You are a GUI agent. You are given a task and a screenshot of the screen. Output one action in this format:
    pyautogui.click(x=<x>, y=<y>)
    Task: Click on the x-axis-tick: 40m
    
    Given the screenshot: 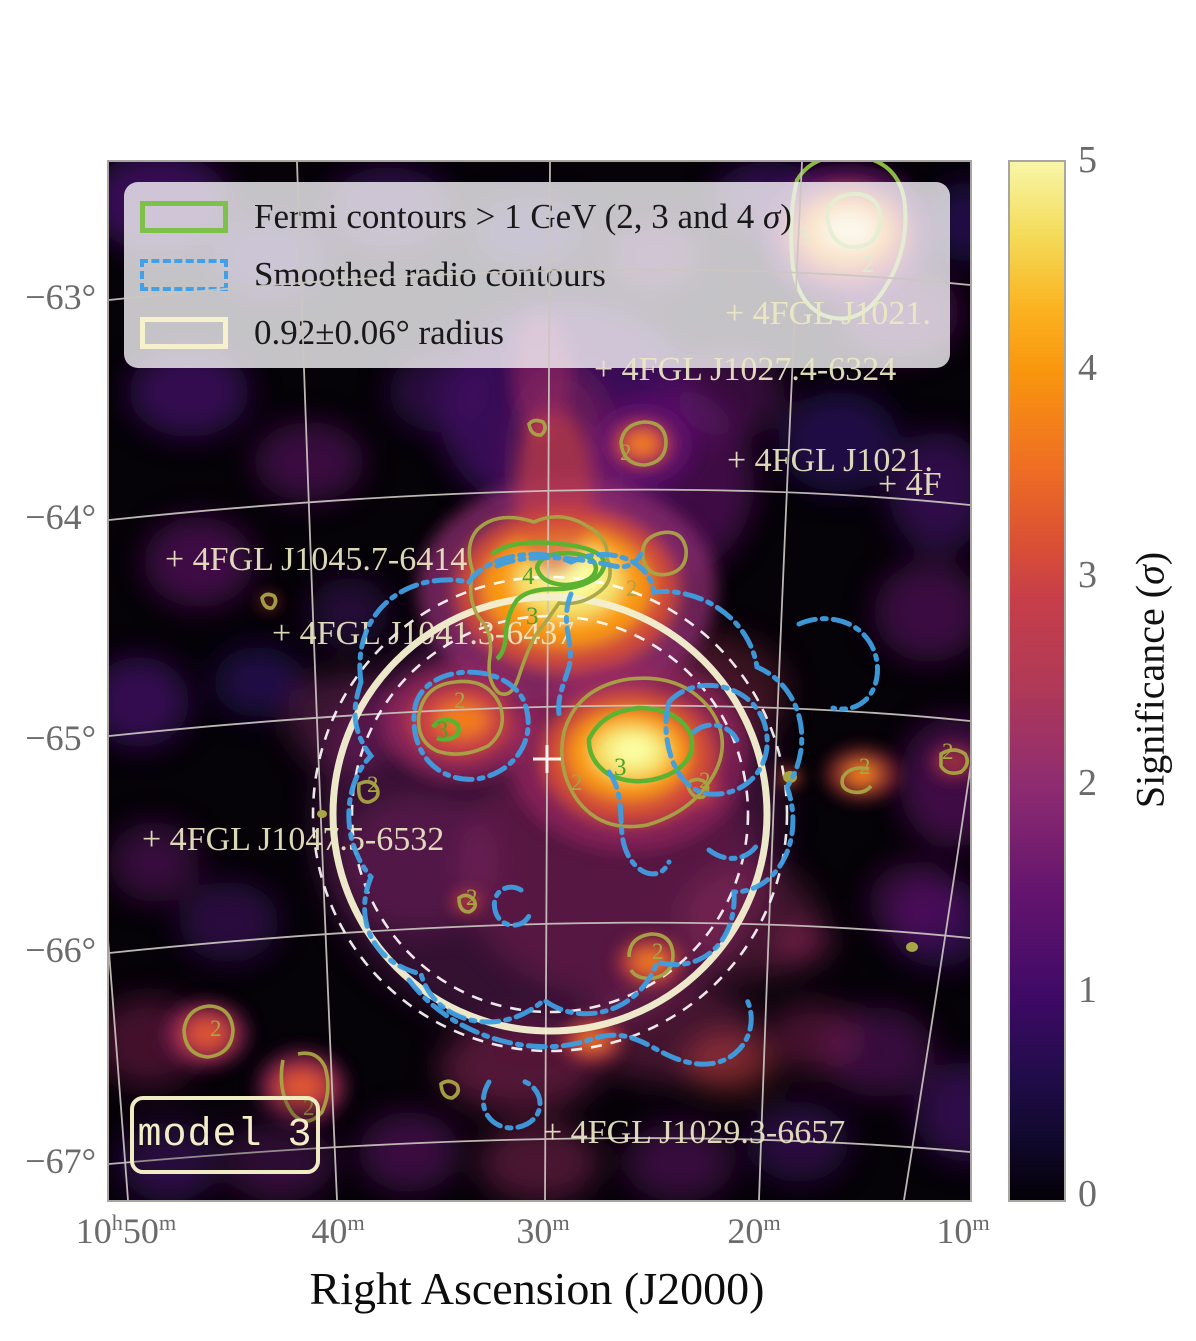 What is the action you would take?
    pyautogui.click(x=338, y=1230)
    